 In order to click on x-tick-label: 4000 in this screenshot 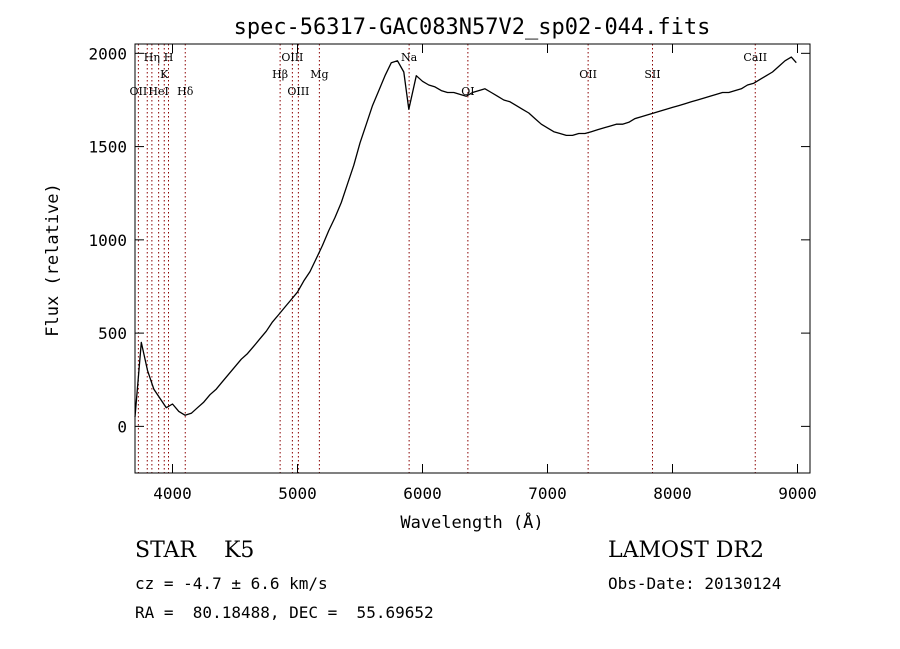, I will do `click(172, 493)`.